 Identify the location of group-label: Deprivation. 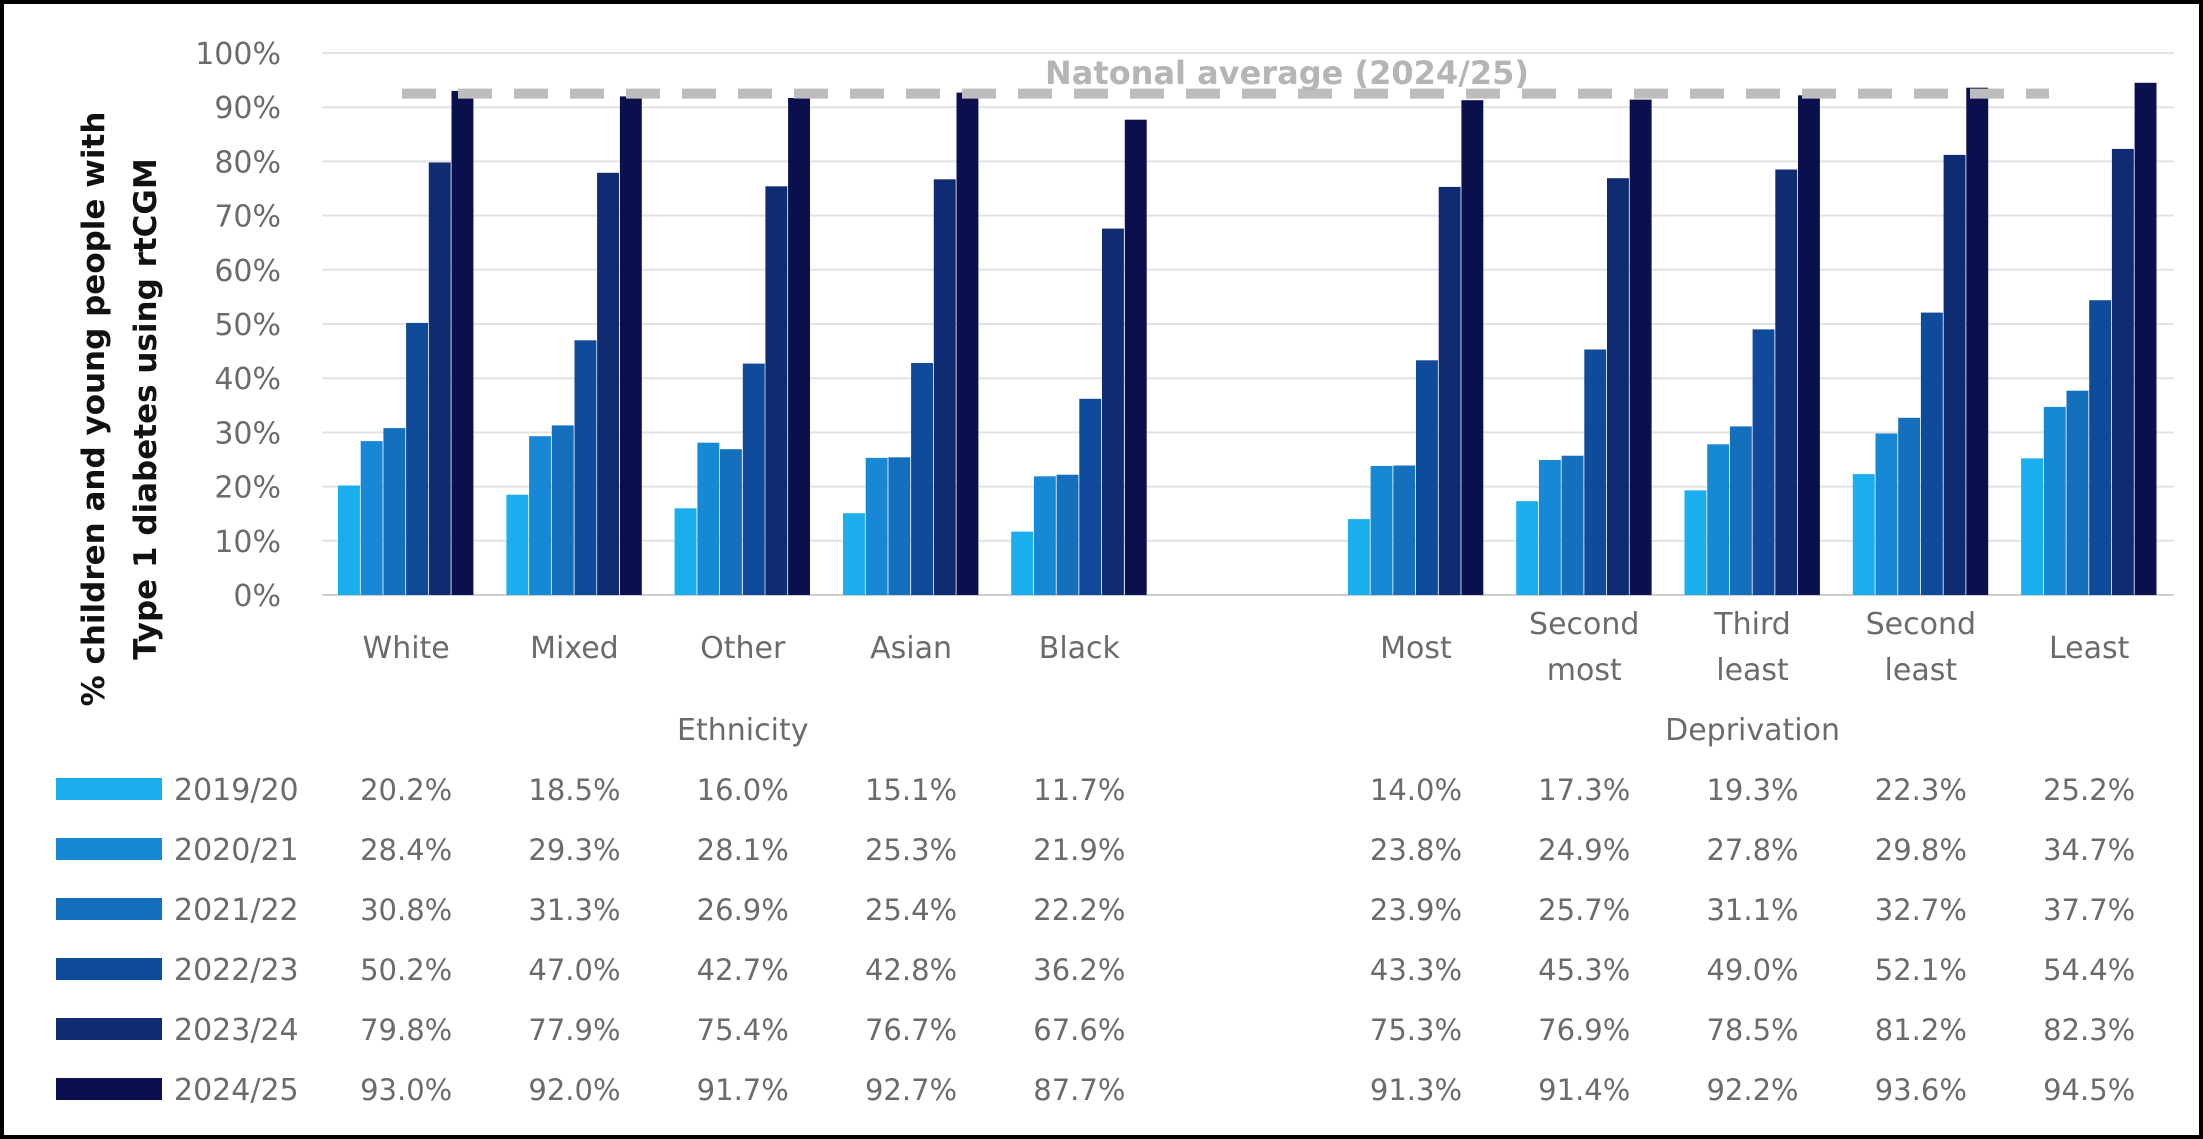
(1752, 730).